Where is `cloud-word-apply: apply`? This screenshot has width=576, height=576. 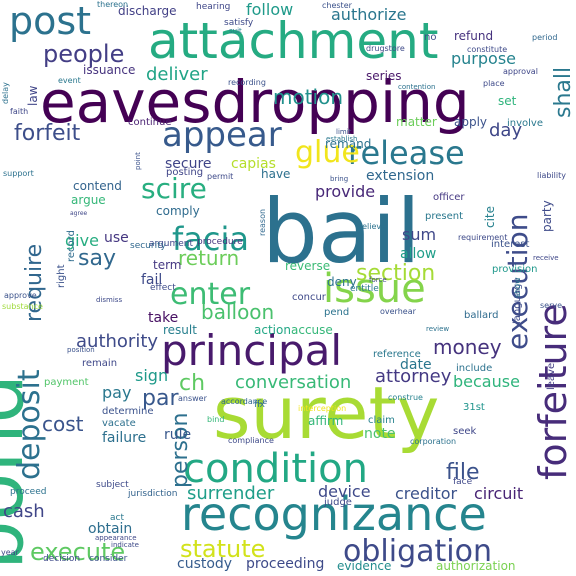 cloud-word-apply: apply is located at coordinates (470, 122).